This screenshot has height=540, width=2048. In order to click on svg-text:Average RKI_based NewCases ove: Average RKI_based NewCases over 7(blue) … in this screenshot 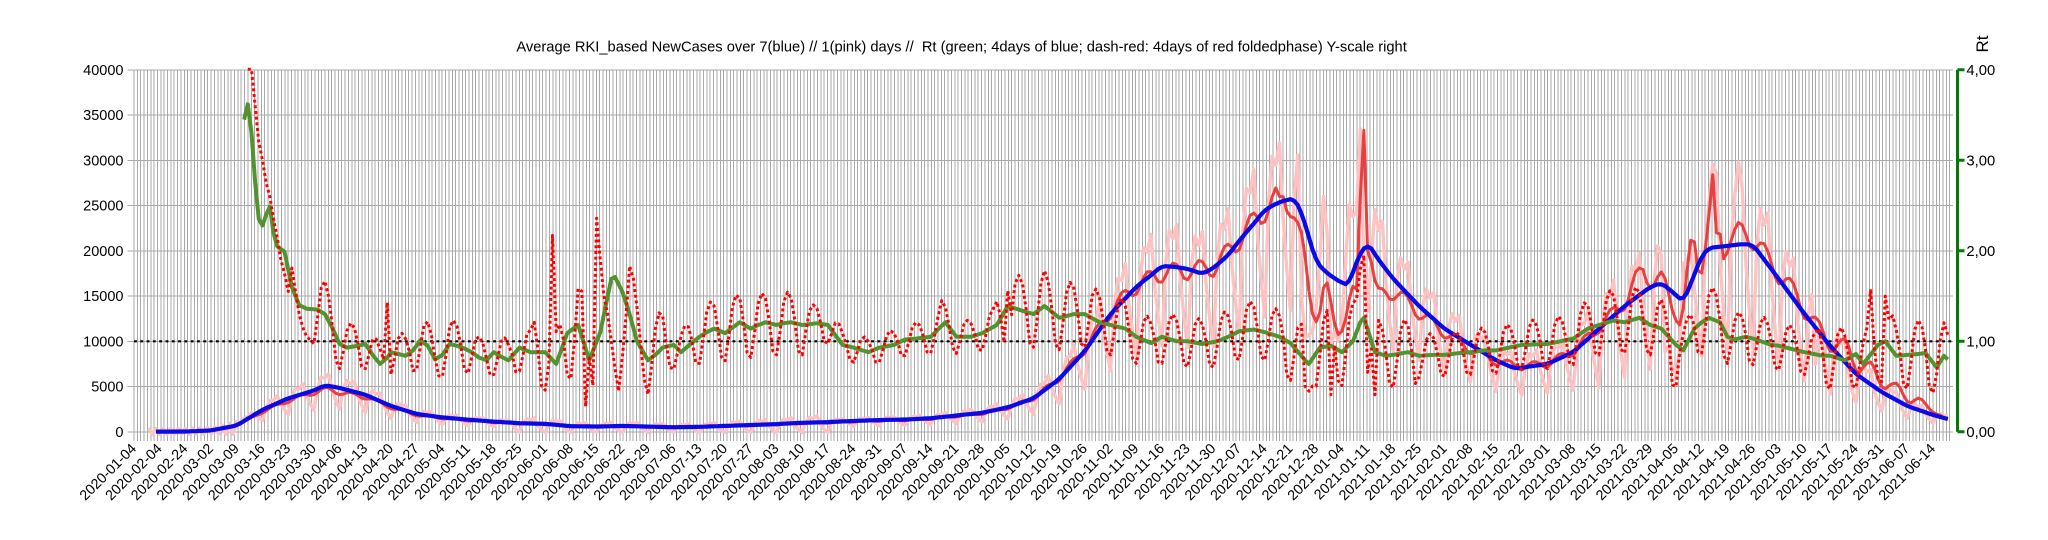, I will do `click(961, 48)`.